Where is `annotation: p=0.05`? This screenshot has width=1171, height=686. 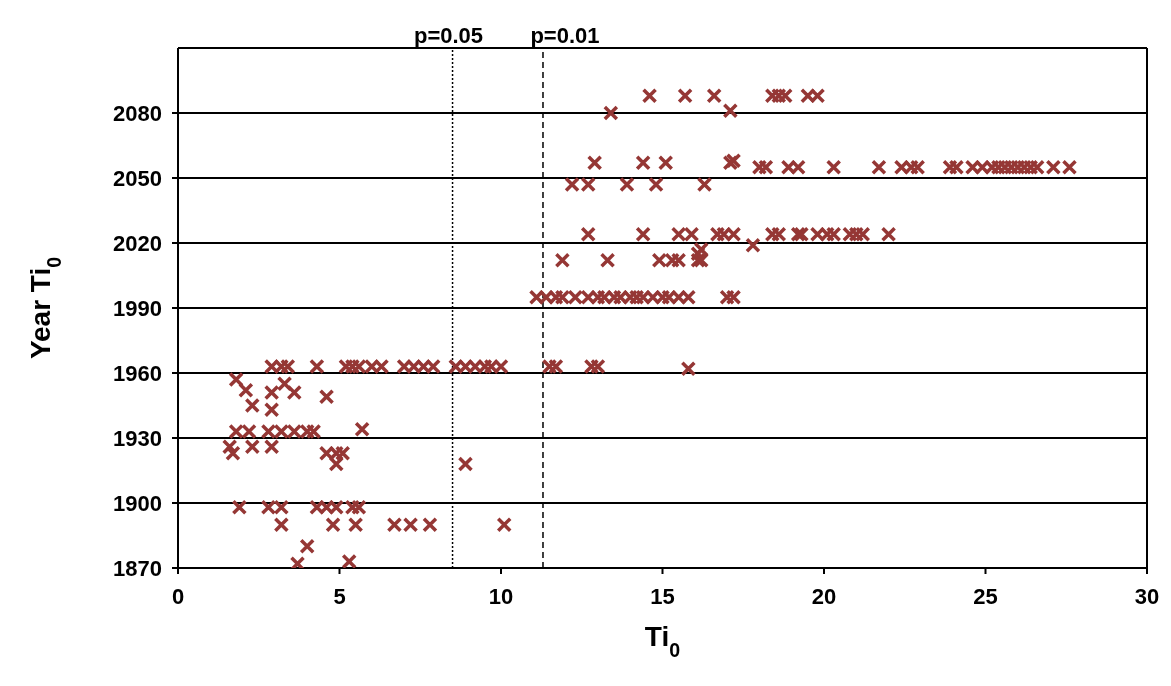 annotation: p=0.05 is located at coordinates (449, 35).